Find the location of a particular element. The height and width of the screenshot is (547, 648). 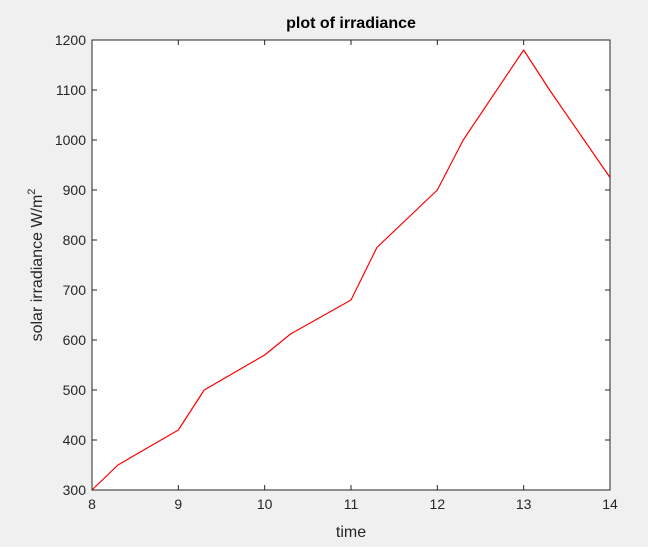

x-axis-label: time is located at coordinates (351, 532).